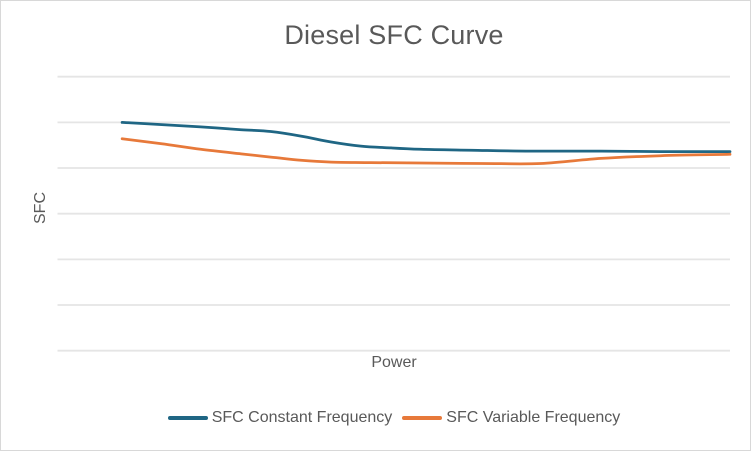 This screenshot has height=451, width=751. I want to click on series-line-variable-frequency, so click(426, 151).